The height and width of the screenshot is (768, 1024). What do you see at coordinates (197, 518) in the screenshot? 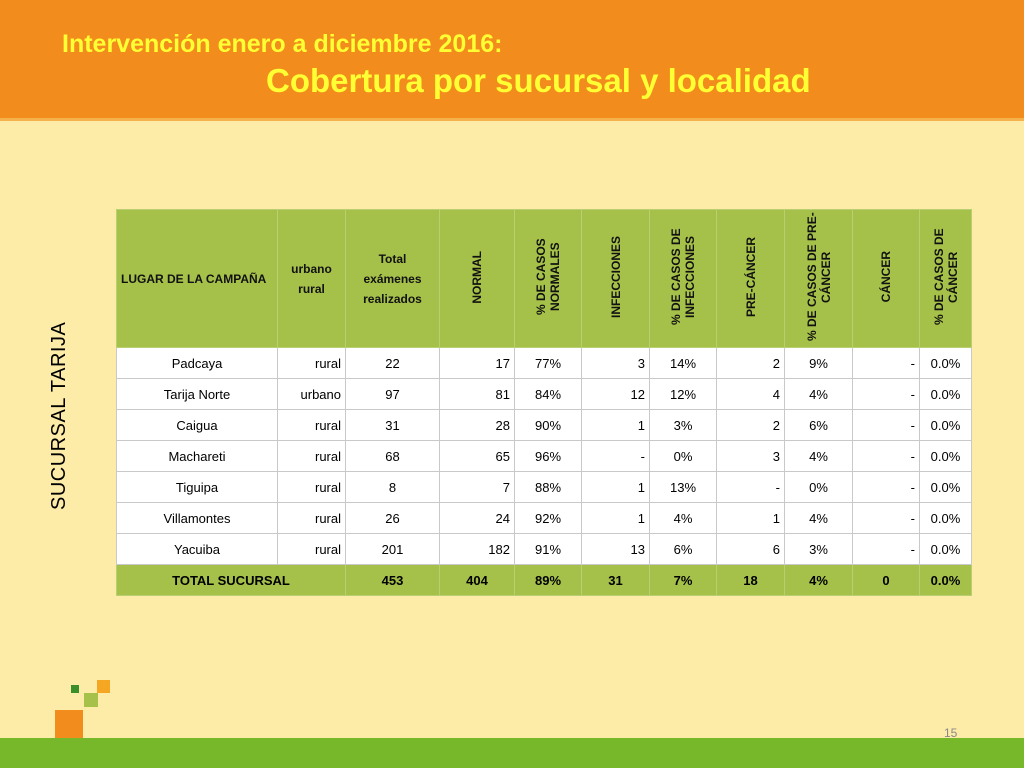
I see `cell-lugar: Villamontes` at bounding box center [197, 518].